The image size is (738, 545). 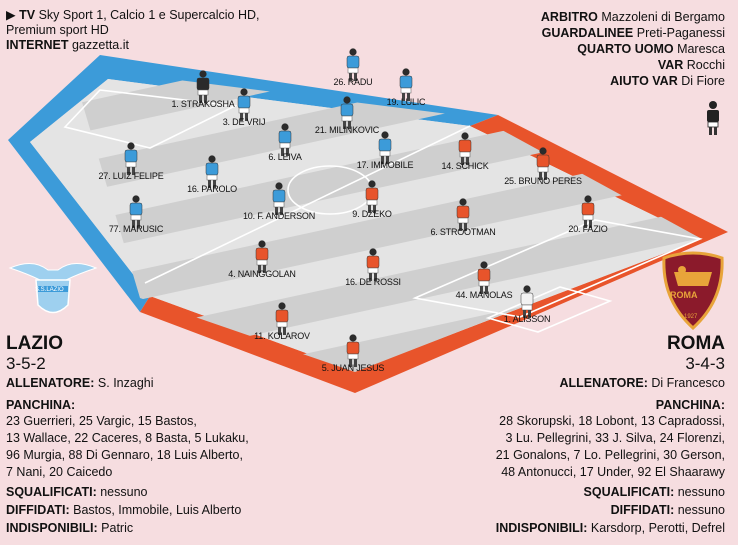 I want to click on lazio-coach: ALLENATORE: S. Inzaghi, so click(x=80, y=383).